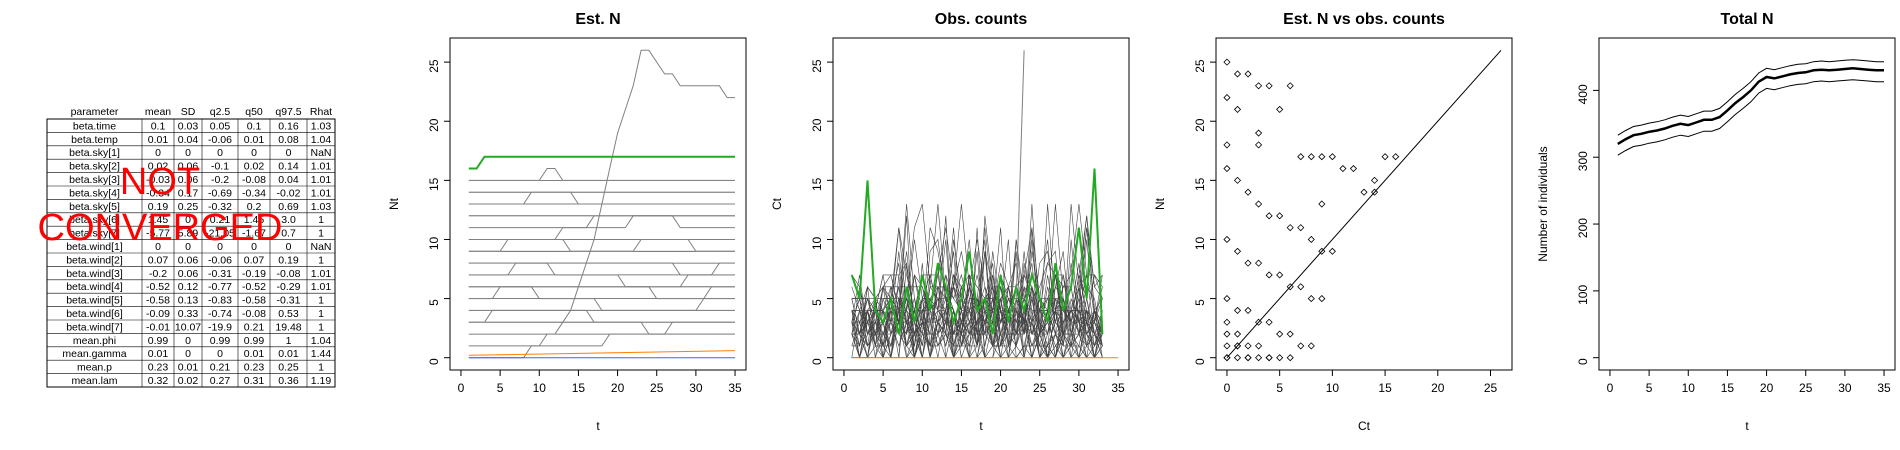 The image size is (1900, 450). Describe the element at coordinates (289, 274) in the screenshot. I see `table-cell: -0.08` at that location.